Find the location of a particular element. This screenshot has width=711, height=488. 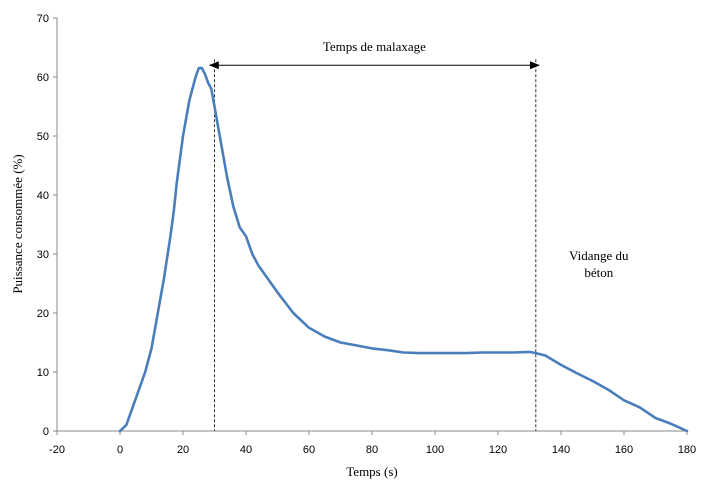

x-tick-label: 40 is located at coordinates (246, 450).